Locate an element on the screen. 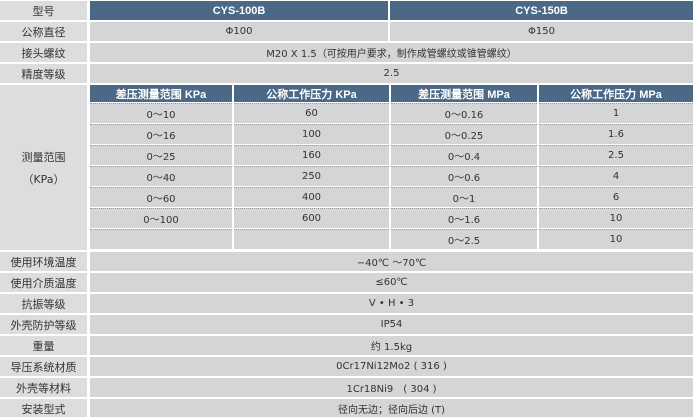 Image resolution: width=693 pixels, height=417 pixels. table-cell: 0～0.16 is located at coordinates (464, 113).